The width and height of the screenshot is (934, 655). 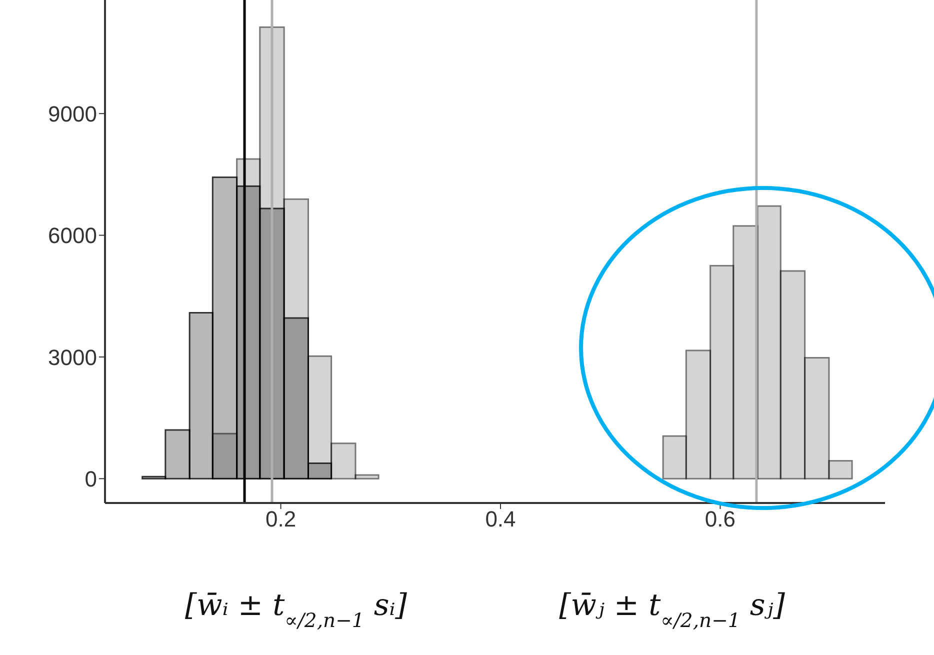 What do you see at coordinates (280, 519) in the screenshot?
I see `x-tick-label: 0.2` at bounding box center [280, 519].